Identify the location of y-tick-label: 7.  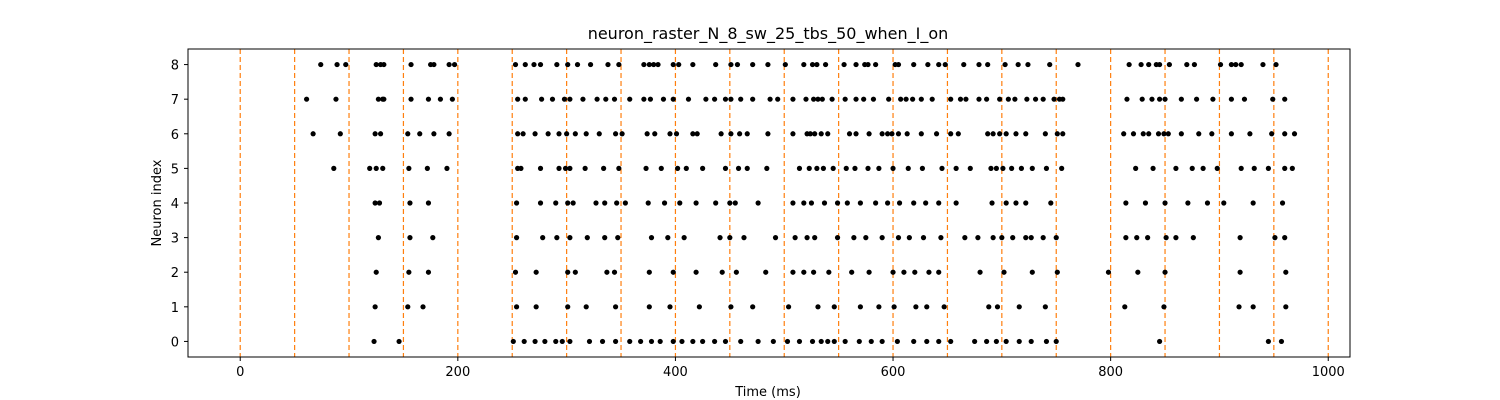
(175, 100).